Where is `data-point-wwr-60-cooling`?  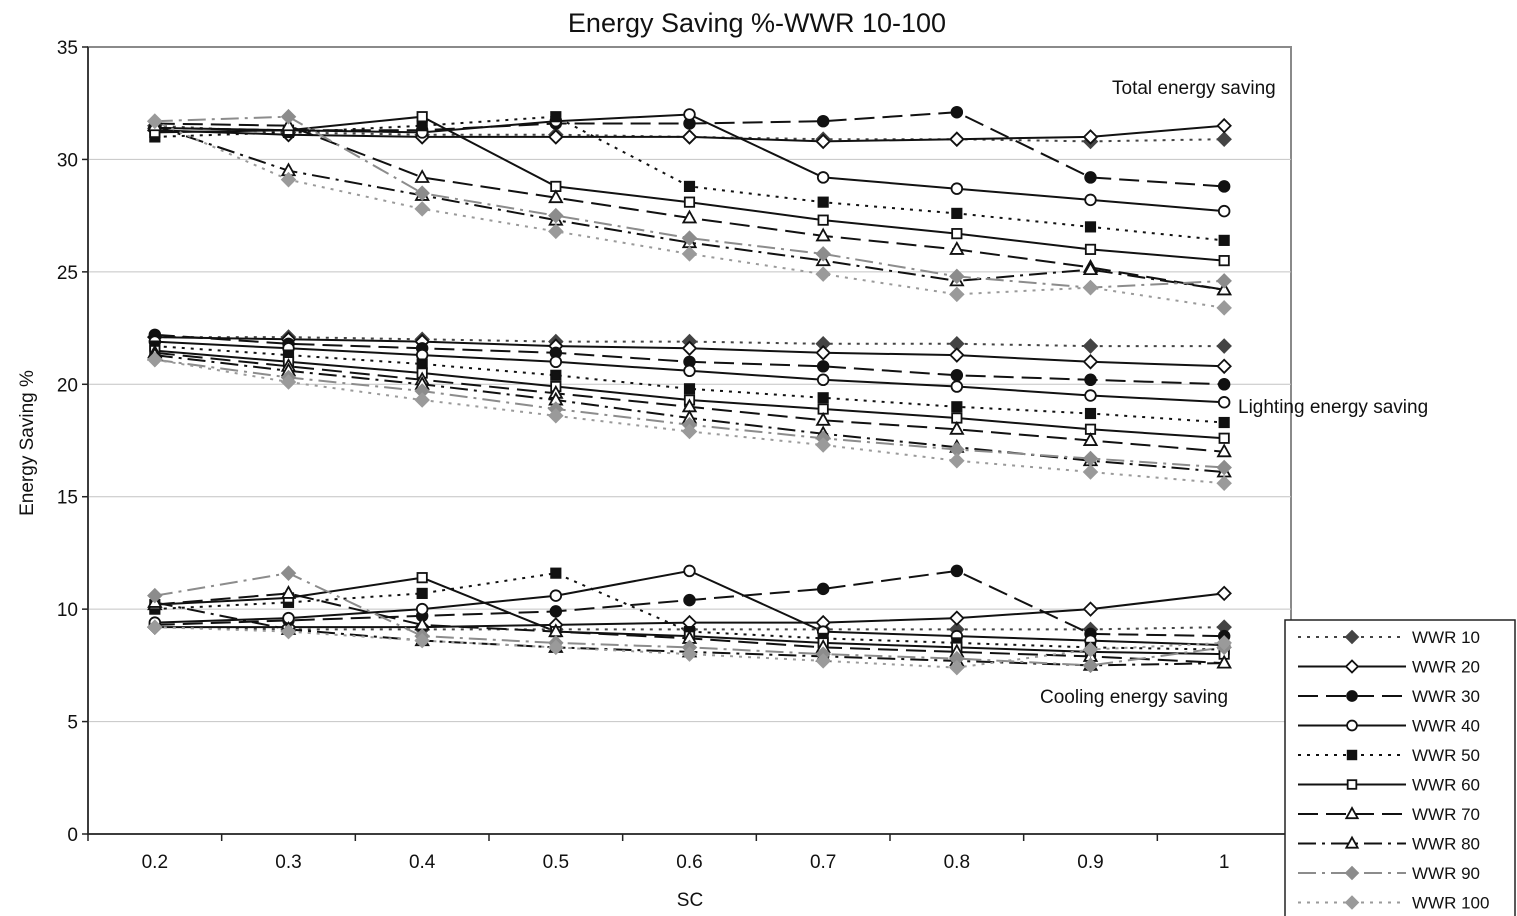
data-point-wwr-60-cooling is located at coordinates (422, 578).